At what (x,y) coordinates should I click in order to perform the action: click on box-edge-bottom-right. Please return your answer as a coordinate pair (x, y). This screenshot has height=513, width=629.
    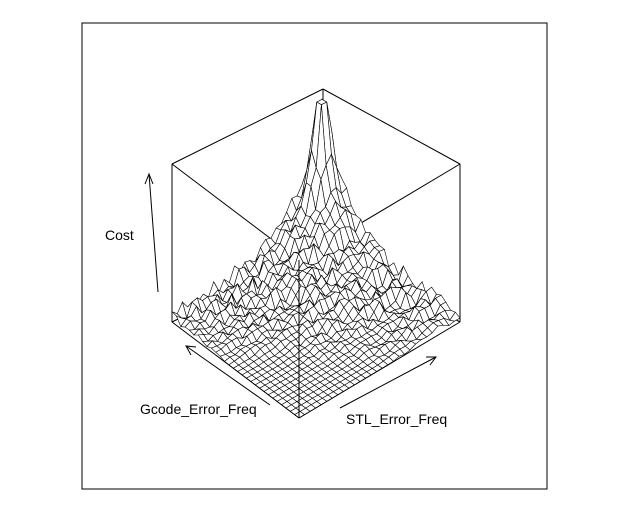
    Looking at the image, I should click on (379, 370).